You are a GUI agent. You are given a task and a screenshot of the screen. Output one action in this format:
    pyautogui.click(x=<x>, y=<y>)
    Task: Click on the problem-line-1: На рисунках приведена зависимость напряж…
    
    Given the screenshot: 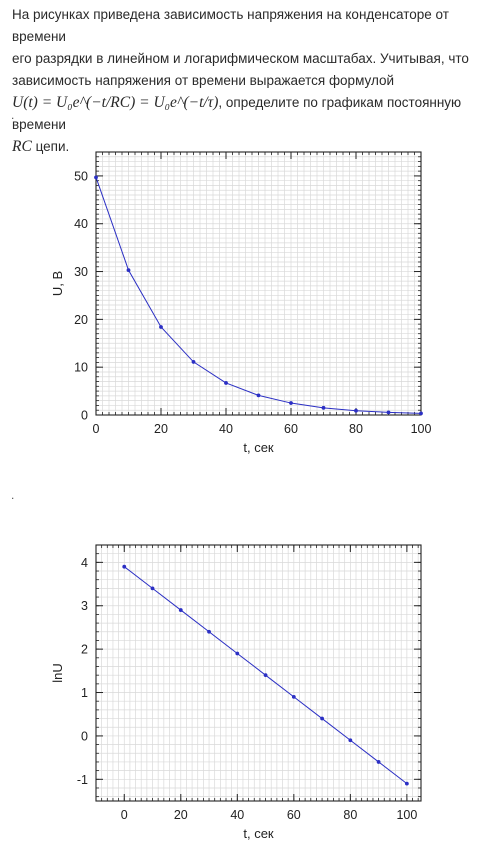 What is the action you would take?
    pyautogui.click(x=230, y=25)
    